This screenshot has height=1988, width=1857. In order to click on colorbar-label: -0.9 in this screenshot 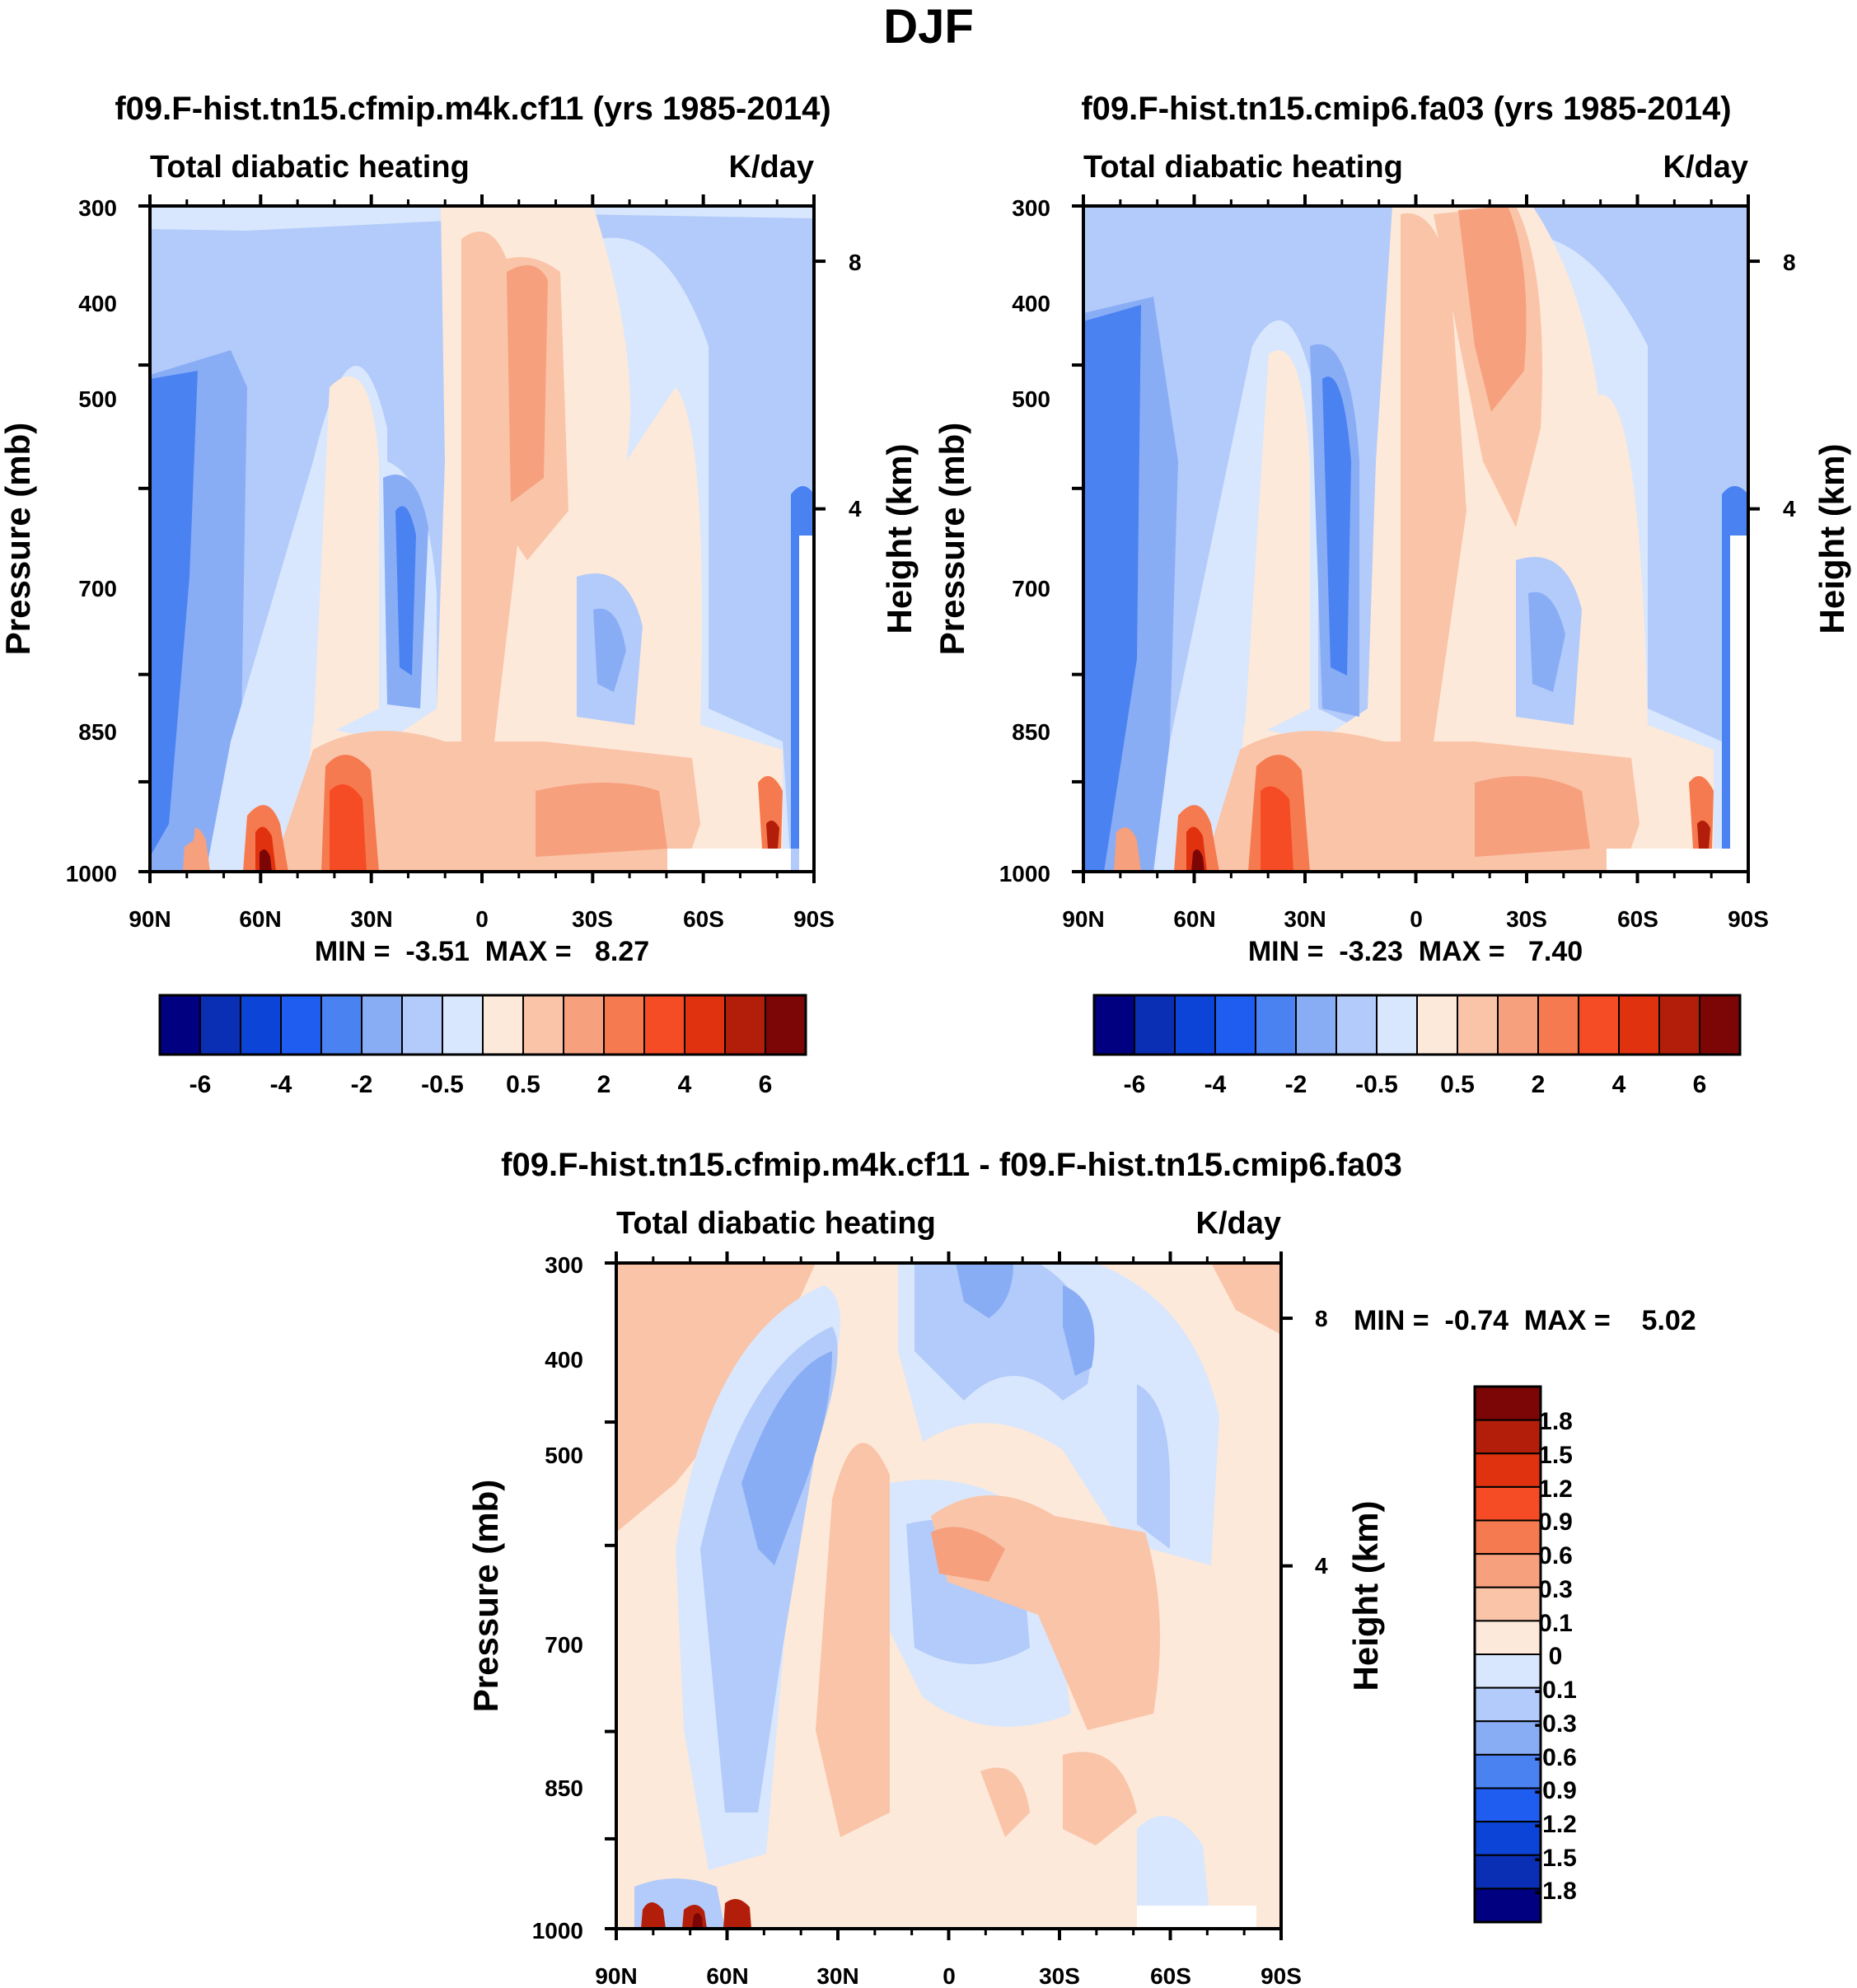, I will do `click(1555, 1790)`.